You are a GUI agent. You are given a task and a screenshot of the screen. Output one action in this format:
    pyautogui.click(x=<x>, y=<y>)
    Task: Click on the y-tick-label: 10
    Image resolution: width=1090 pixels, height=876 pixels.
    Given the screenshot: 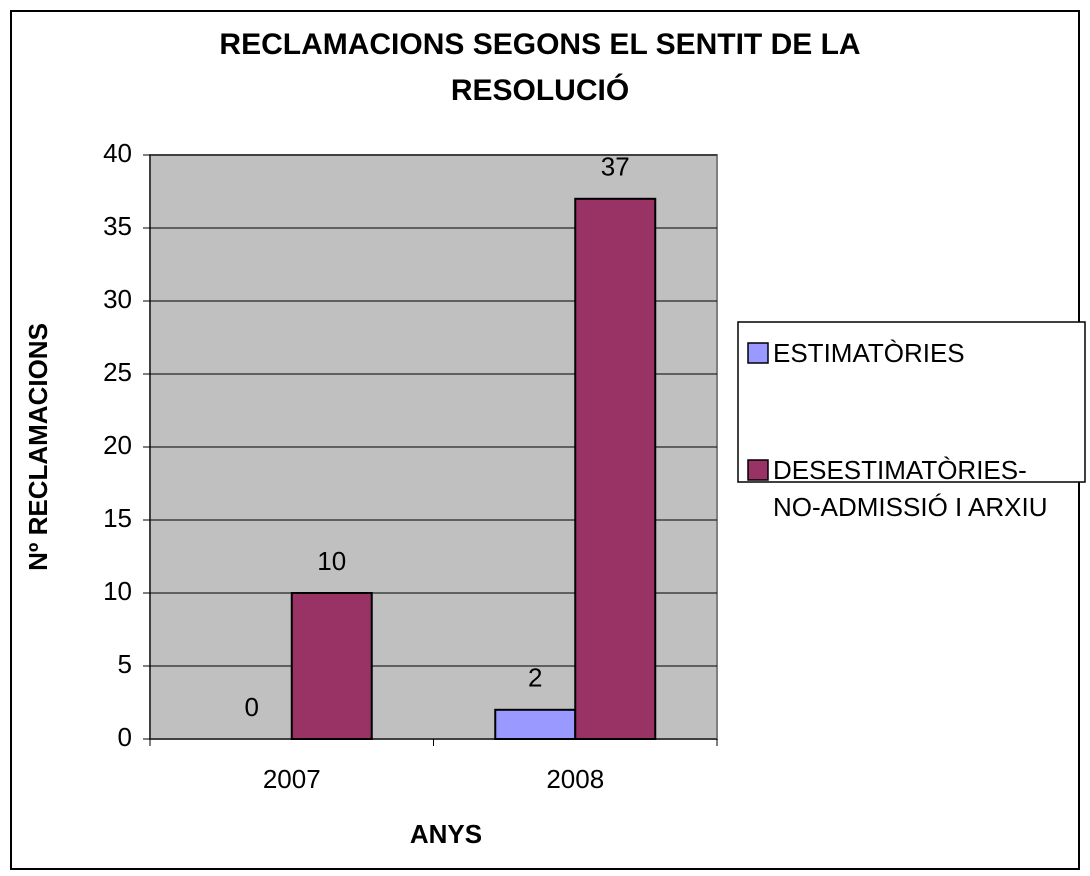 What is the action you would take?
    pyautogui.click(x=117, y=591)
    